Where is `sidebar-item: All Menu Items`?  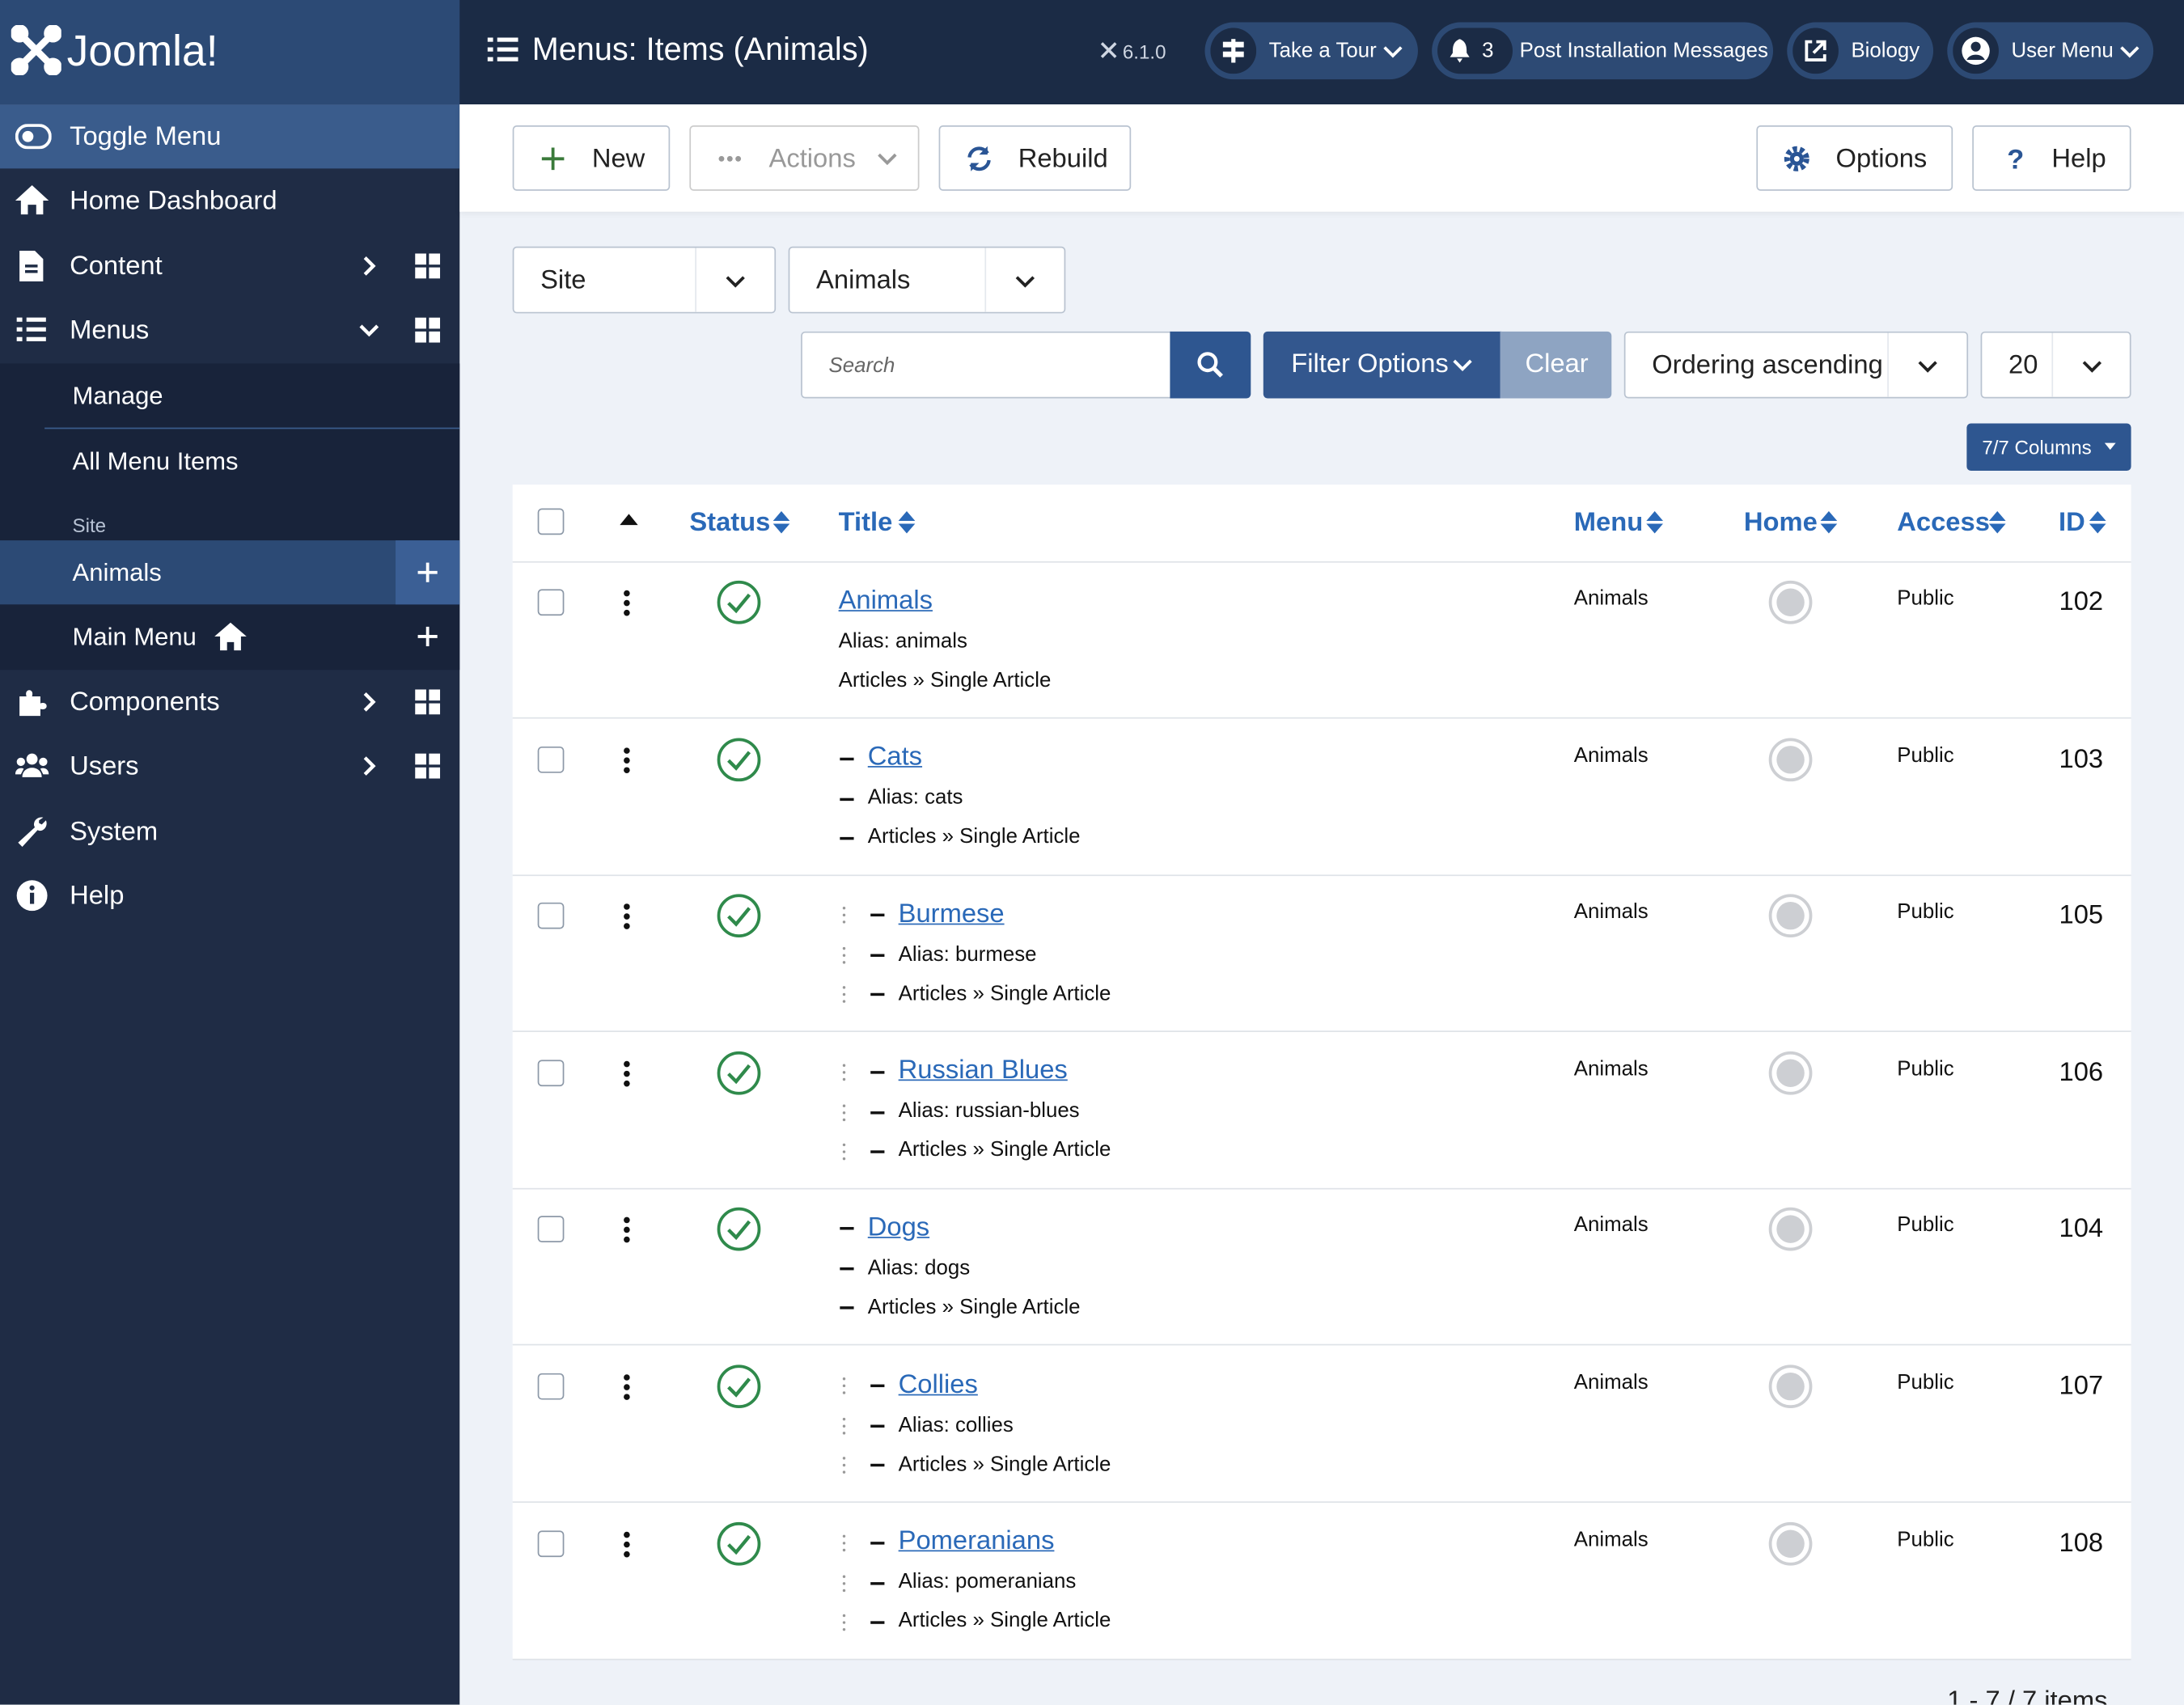
sidebar-item: All Menu Items is located at coordinates (155, 461).